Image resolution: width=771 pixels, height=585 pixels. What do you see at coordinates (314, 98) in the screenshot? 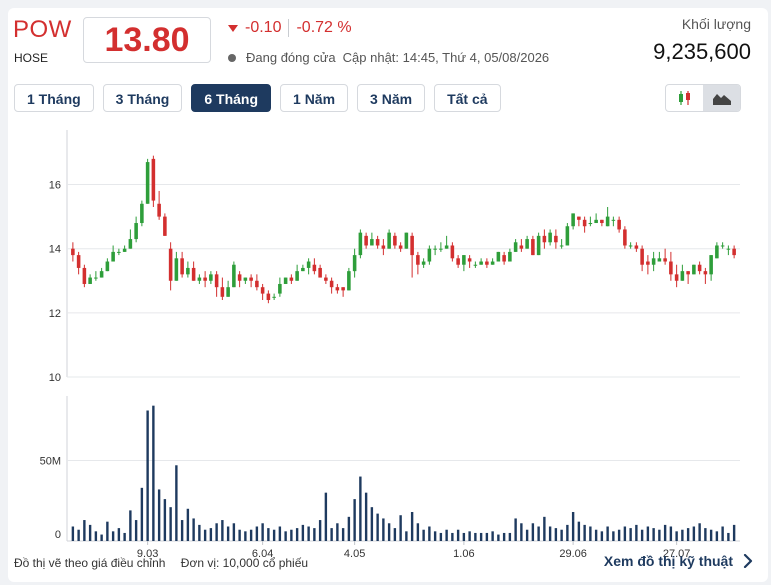
I see `tab-1-year: 1 Năm` at bounding box center [314, 98].